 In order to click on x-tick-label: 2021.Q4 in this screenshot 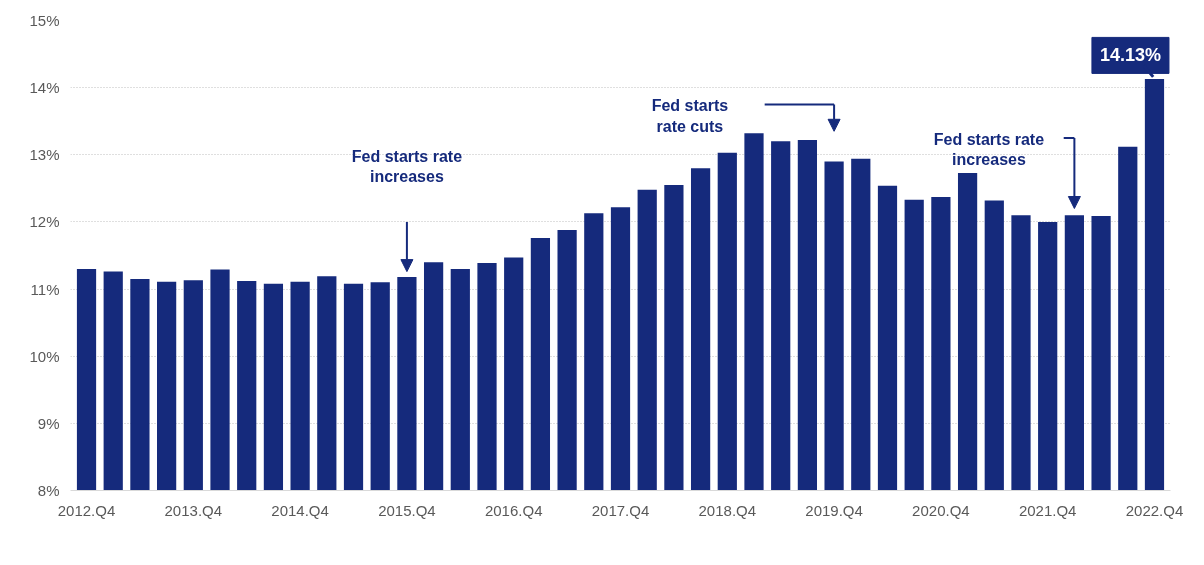, I will do `click(1047, 510)`.